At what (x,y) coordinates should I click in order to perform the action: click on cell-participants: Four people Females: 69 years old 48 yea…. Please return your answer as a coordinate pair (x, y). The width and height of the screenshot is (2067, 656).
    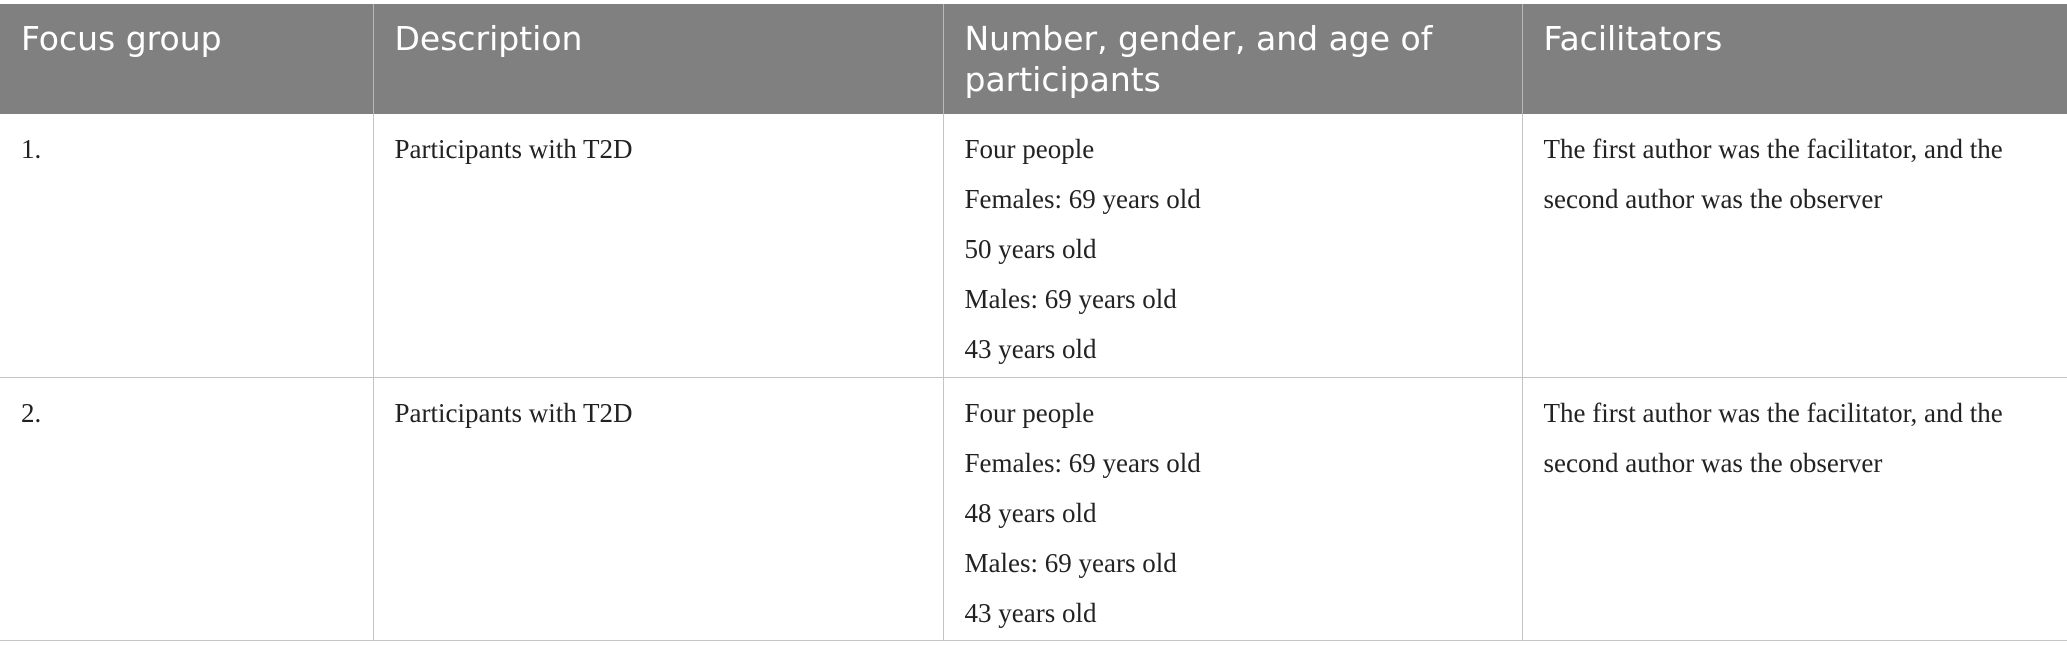
    Looking at the image, I should click on (1232, 509).